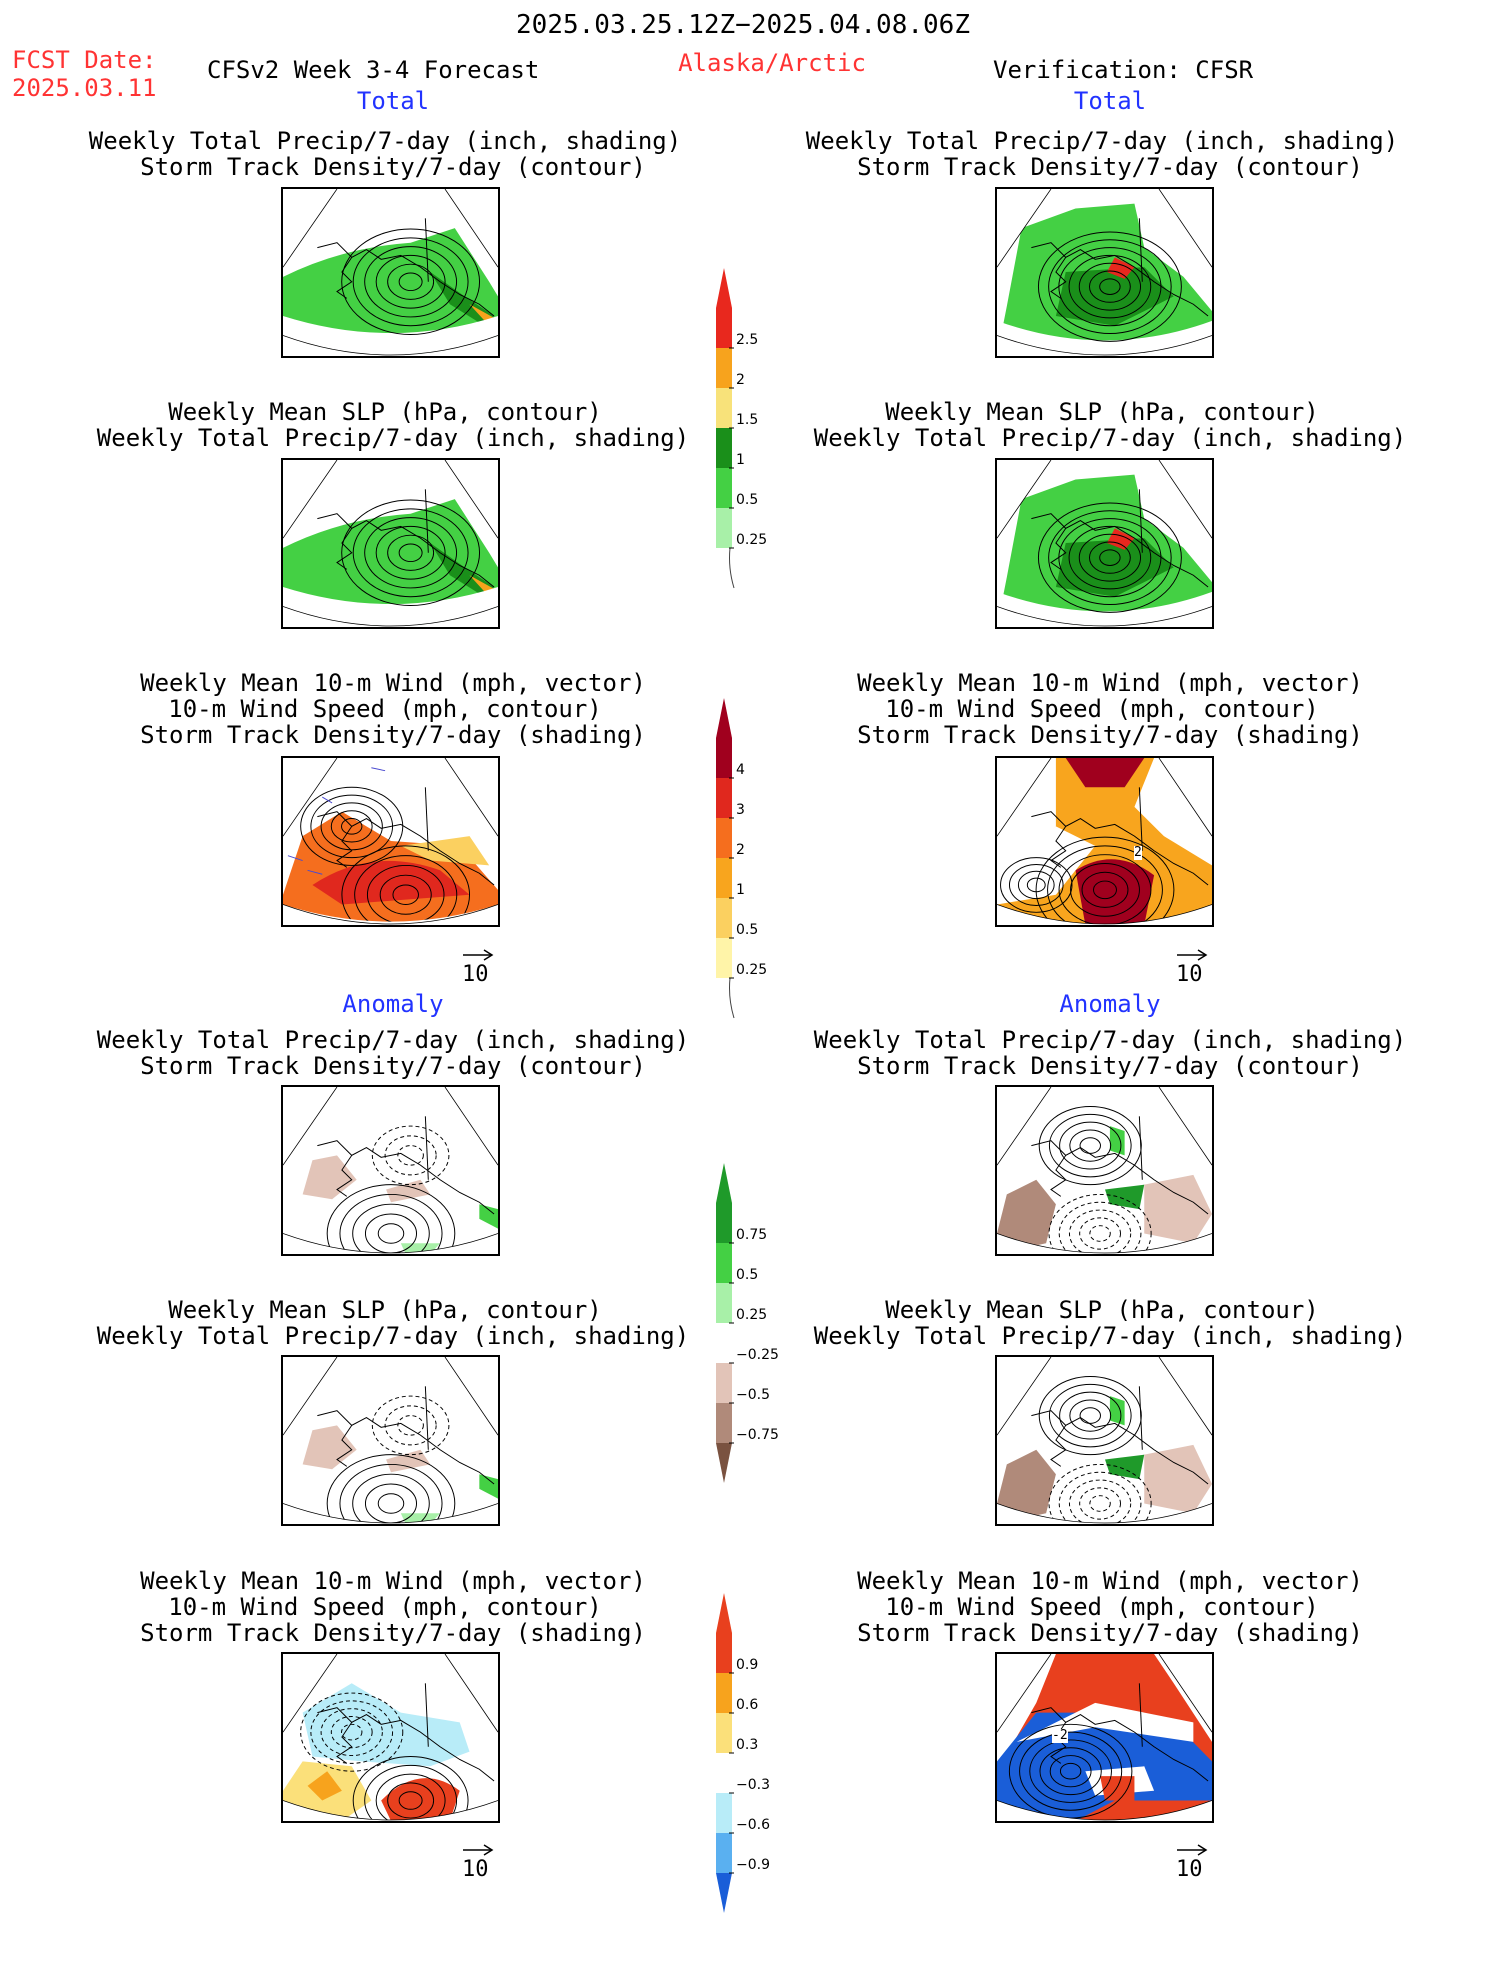 The width and height of the screenshot is (1487, 1967). I want to click on colorbar-tick-label: 2.5, so click(747, 340).